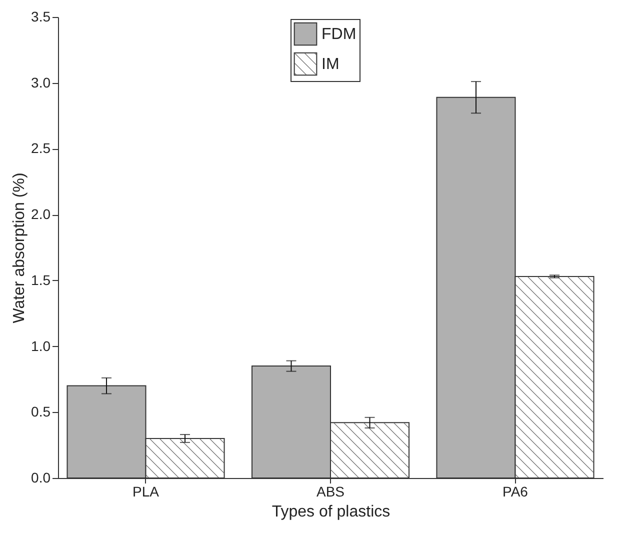 Image resolution: width=642 pixels, height=552 pixels. Describe the element at coordinates (41, 82) in the screenshot. I see `y-tick-label: 3.0` at that location.